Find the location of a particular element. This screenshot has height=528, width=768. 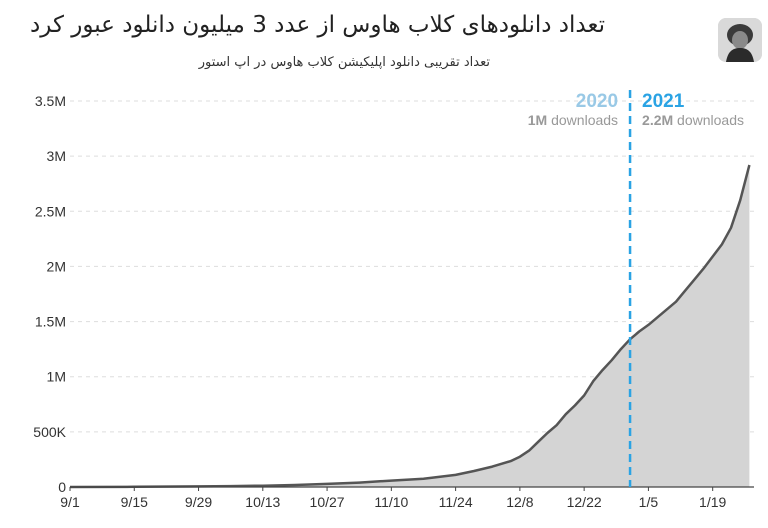

annotation-downloads-2020: 1M downloads is located at coordinates (573, 120).